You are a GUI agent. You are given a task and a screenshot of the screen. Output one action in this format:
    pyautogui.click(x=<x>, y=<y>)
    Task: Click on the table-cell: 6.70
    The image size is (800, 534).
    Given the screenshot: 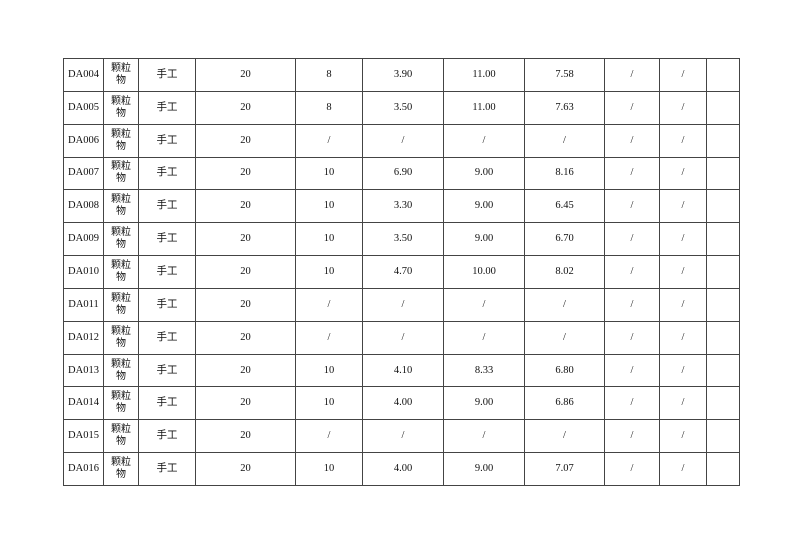 What is the action you would take?
    pyautogui.click(x=564, y=239)
    